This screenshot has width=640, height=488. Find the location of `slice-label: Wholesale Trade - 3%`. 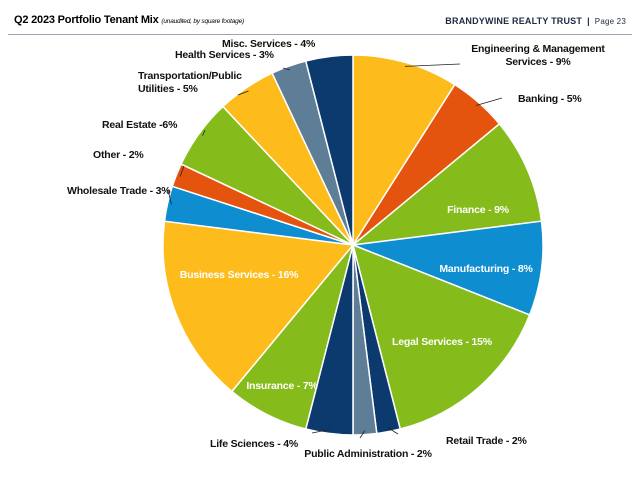

slice-label: Wholesale Trade - 3% is located at coordinates (119, 191).